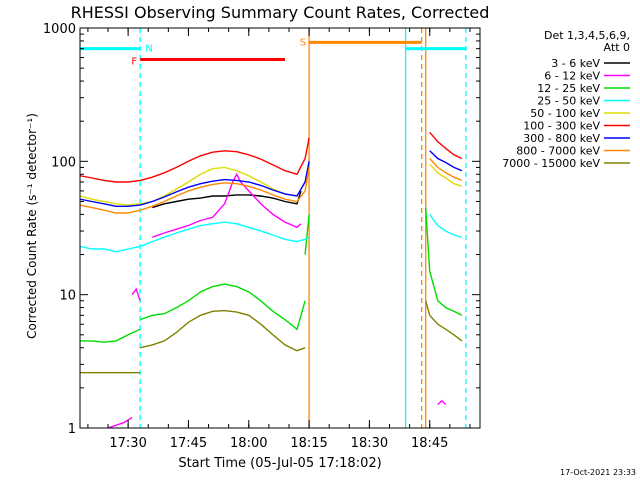 The height and width of the screenshot is (480, 640). What do you see at coordinates (568, 88) in the screenshot?
I see `legend-label-2: 12 - 25 keV` at bounding box center [568, 88].